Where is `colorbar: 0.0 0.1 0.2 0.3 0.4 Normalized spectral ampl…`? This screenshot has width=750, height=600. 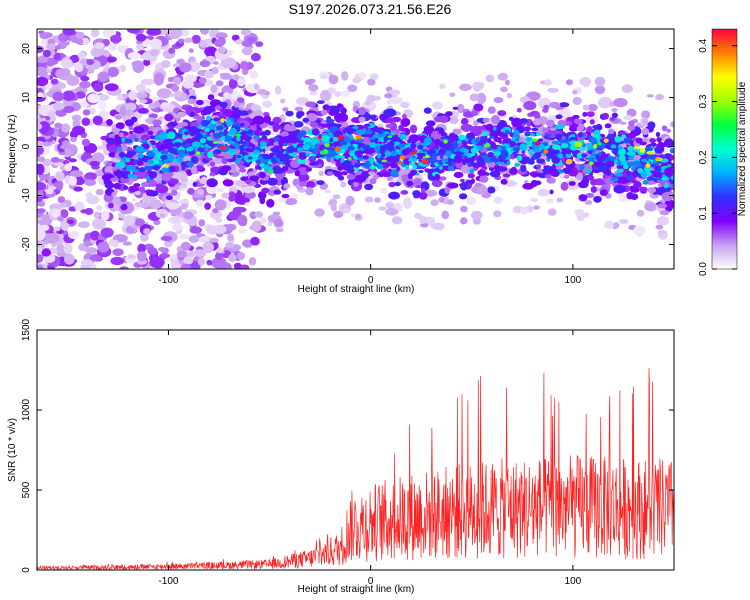 colorbar: 0.0 0.1 0.2 0.3 0.4 Normalized spectral ampl… is located at coordinates (723, 152).